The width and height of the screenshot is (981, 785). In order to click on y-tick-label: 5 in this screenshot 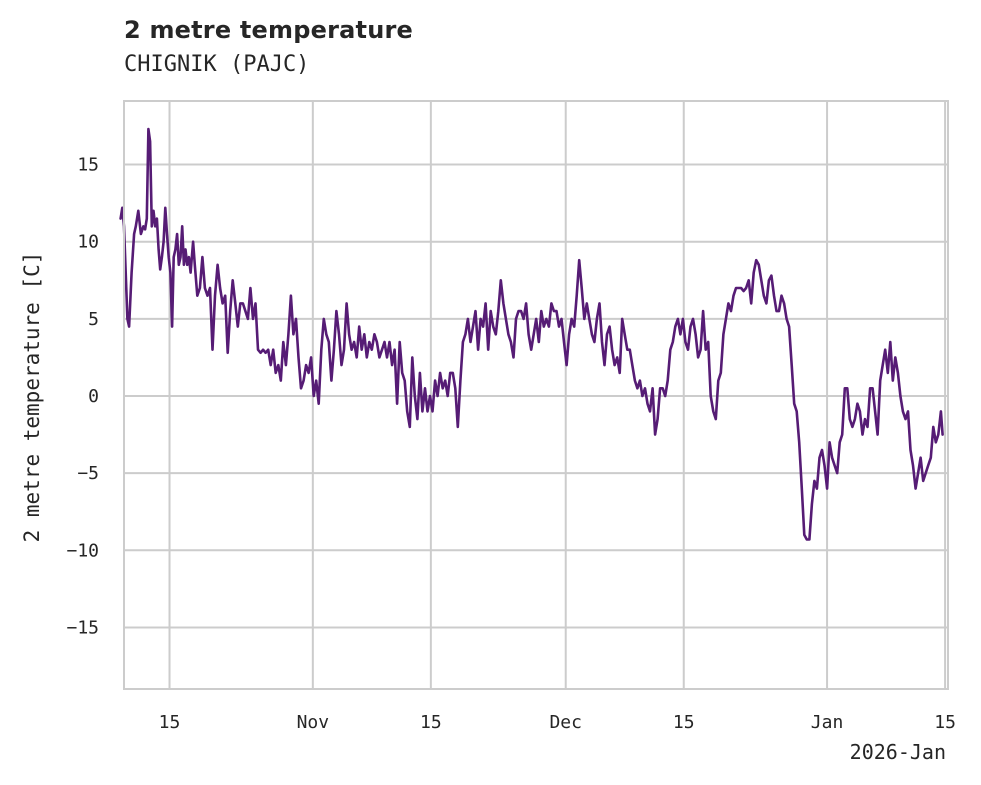, I will do `click(93, 319)`.